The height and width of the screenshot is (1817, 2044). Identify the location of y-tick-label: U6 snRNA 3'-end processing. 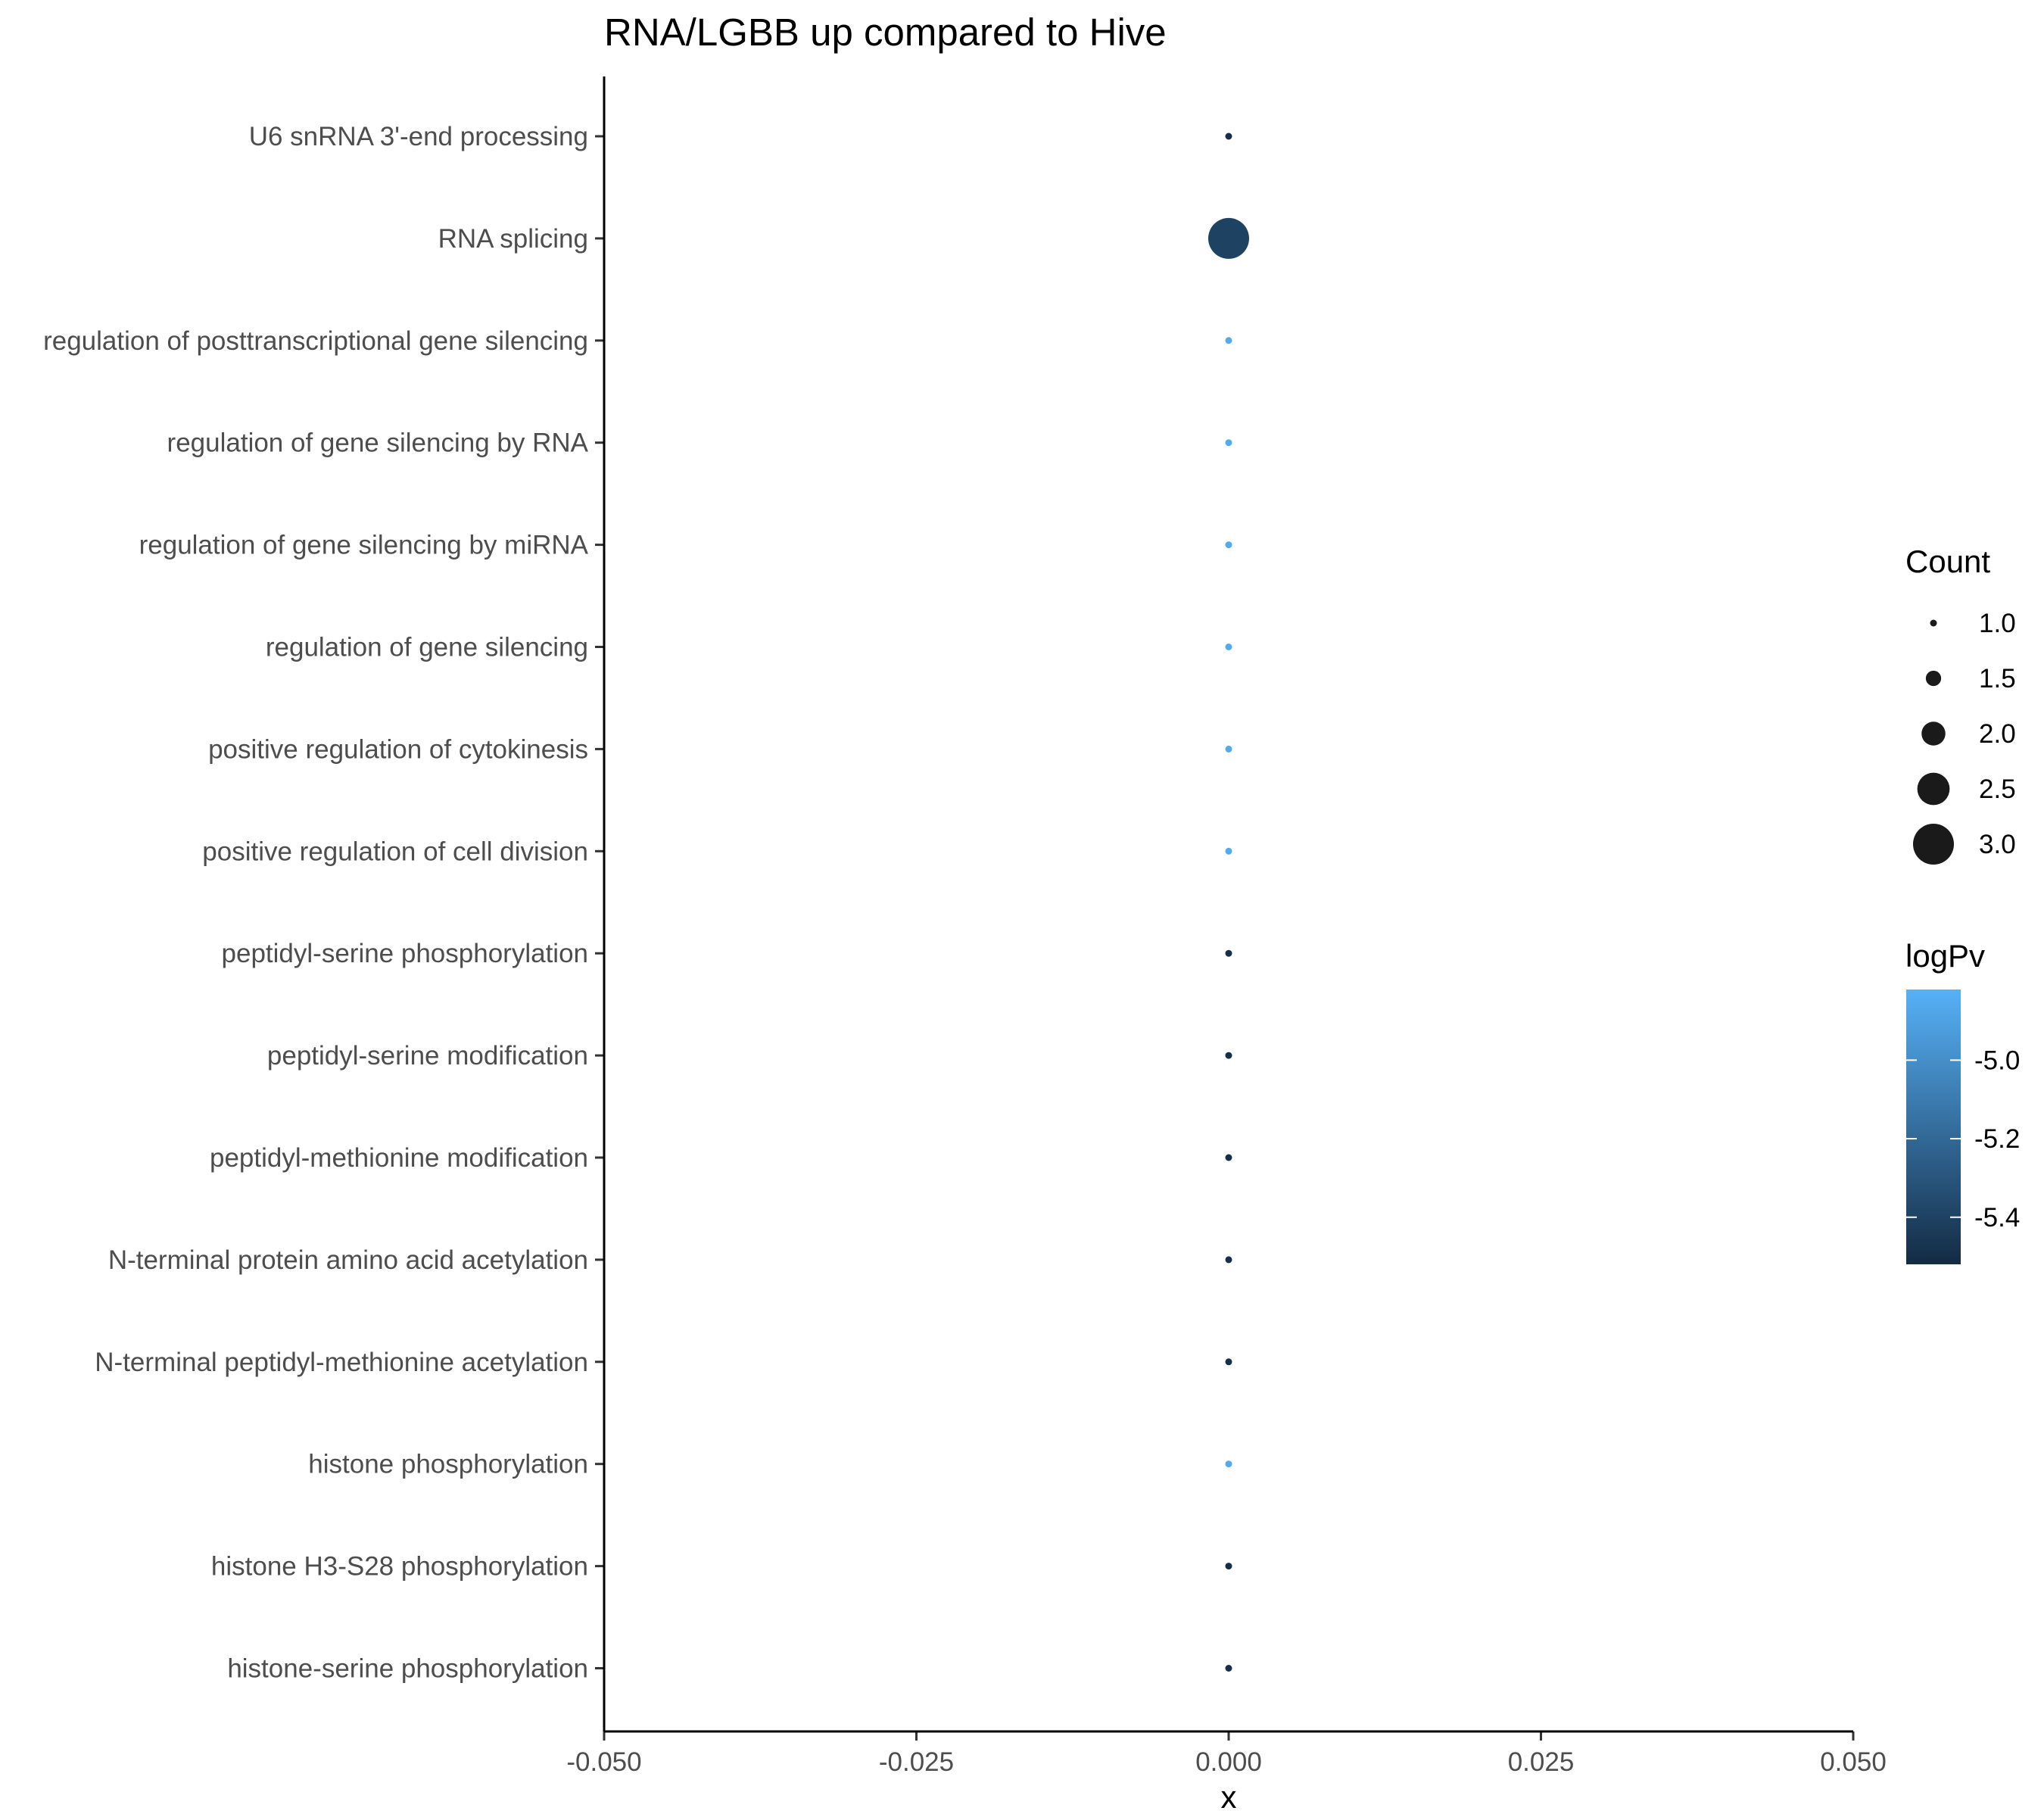
(418, 136).